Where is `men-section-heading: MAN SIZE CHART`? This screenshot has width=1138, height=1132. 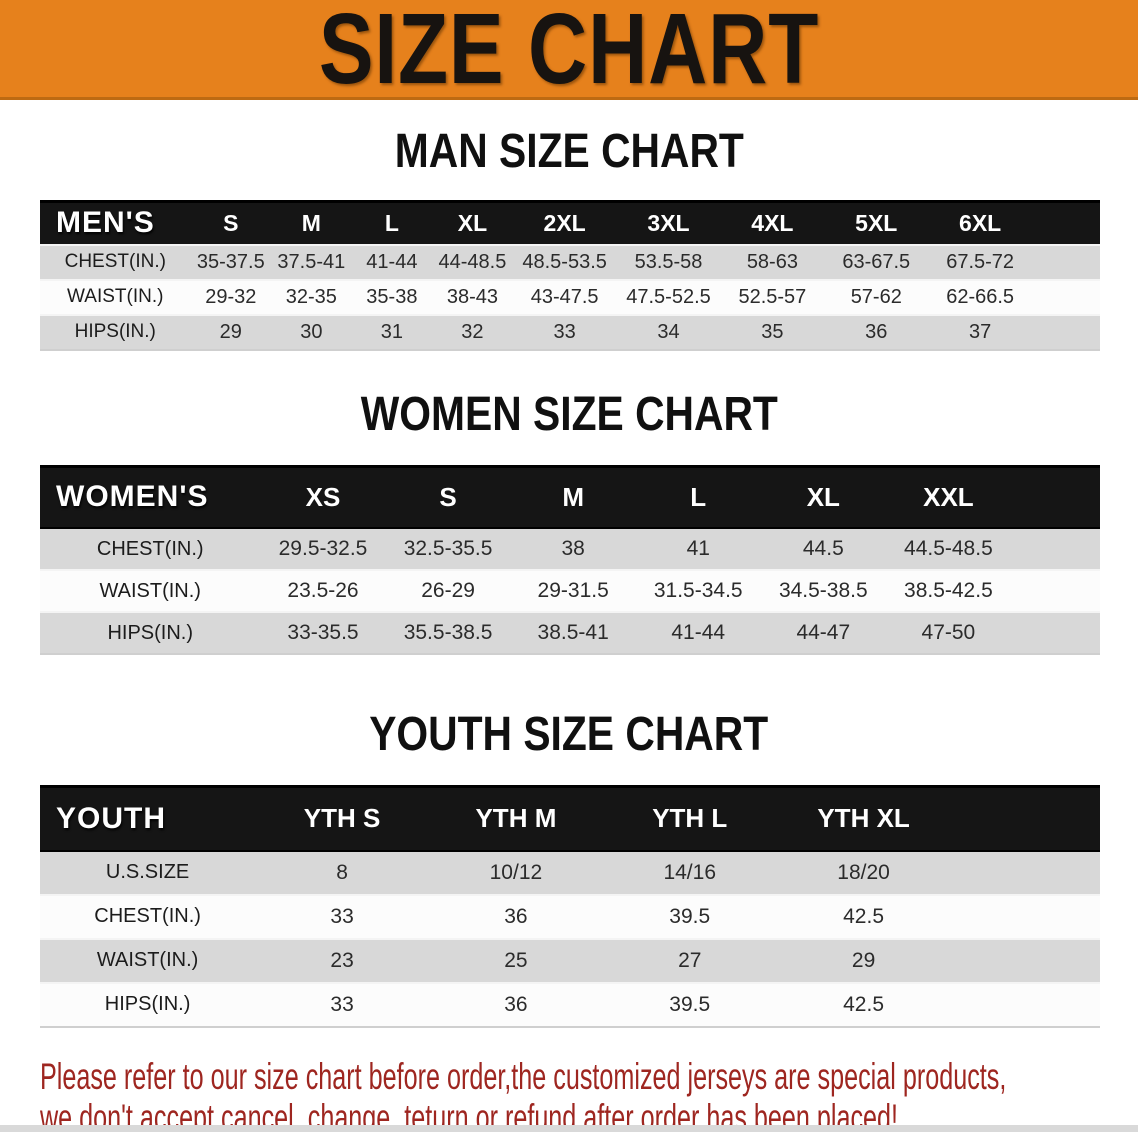 men-section-heading: MAN SIZE CHART is located at coordinates (569, 152).